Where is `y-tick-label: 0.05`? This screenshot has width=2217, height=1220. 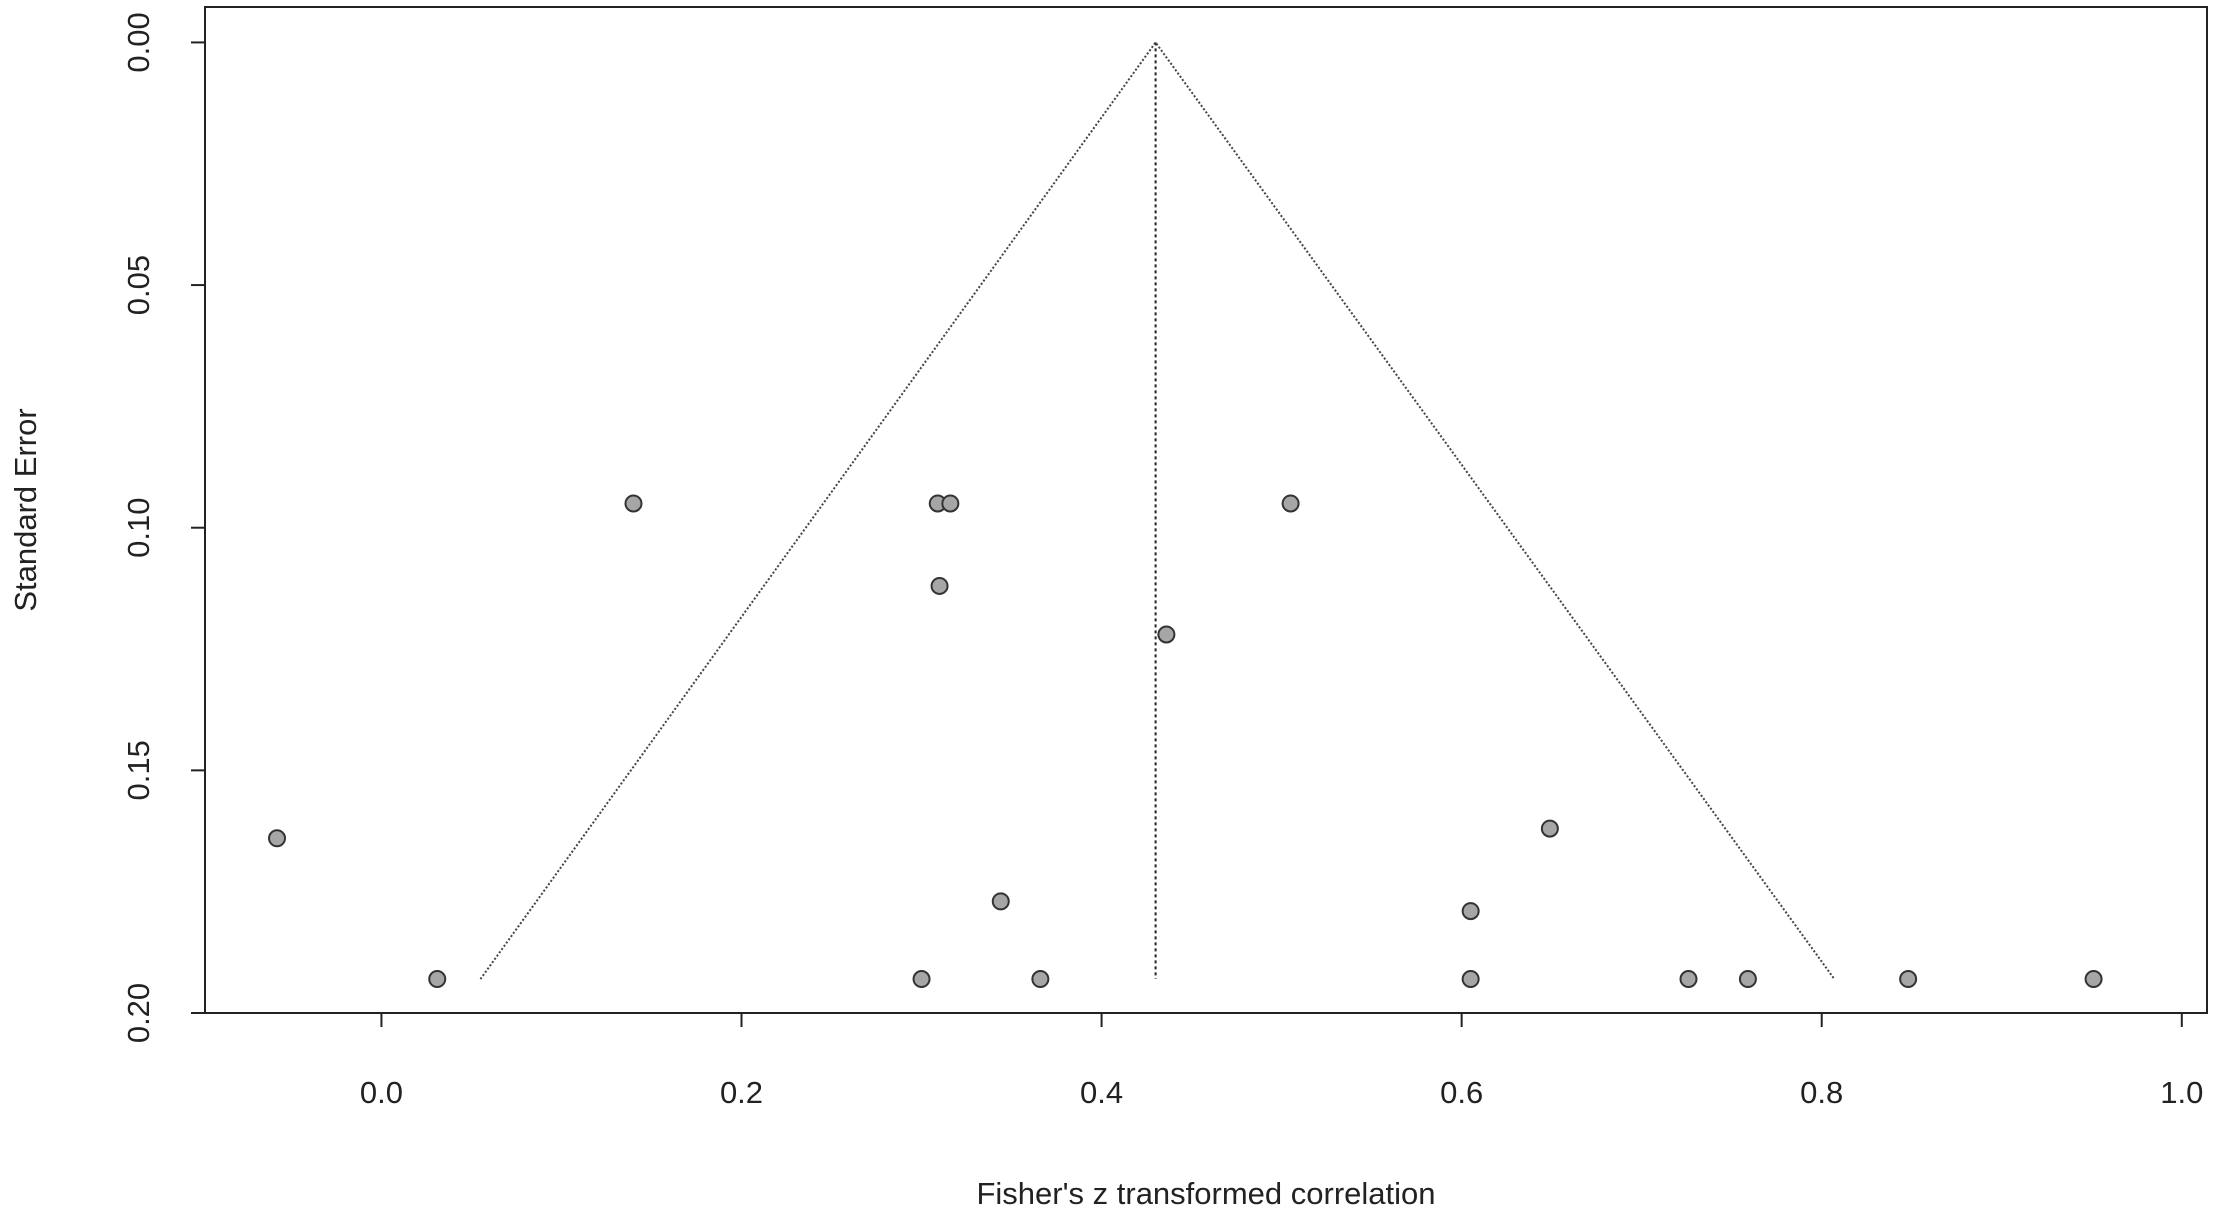
y-tick-label: 0.05 is located at coordinates (138, 285).